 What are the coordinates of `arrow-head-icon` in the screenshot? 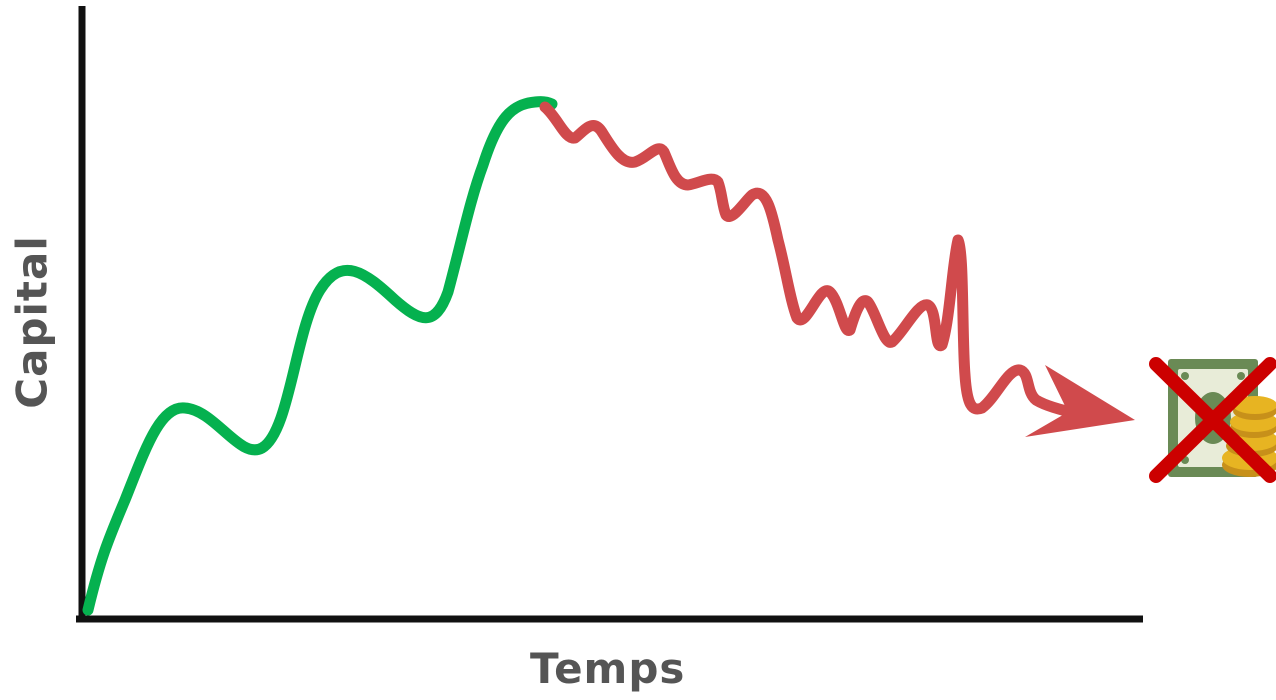 It's located at (1080, 401).